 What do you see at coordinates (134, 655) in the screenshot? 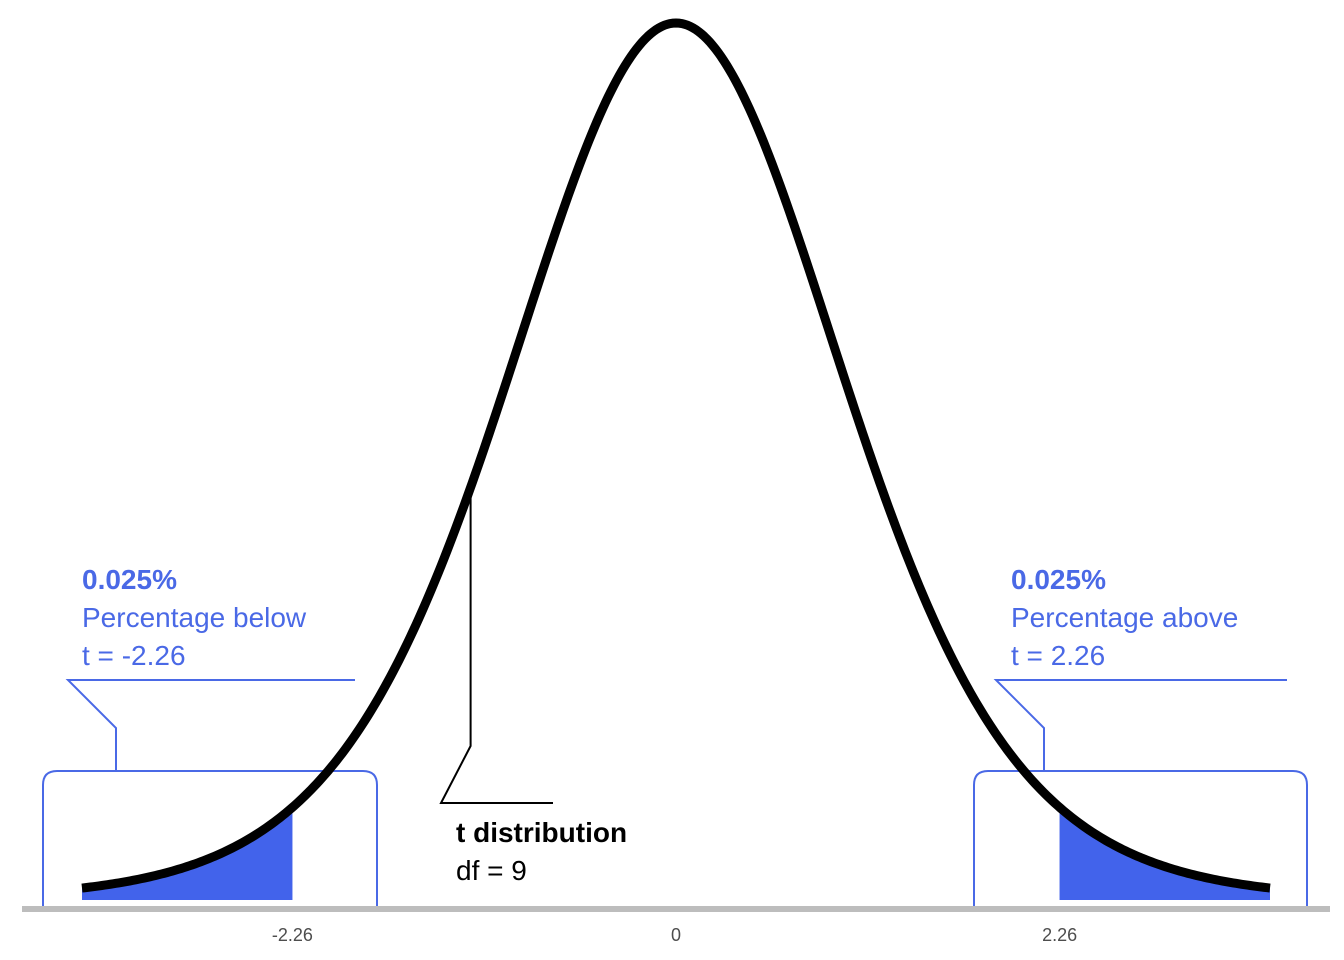
I see `left-annotation-detail: t = -2.26` at bounding box center [134, 655].